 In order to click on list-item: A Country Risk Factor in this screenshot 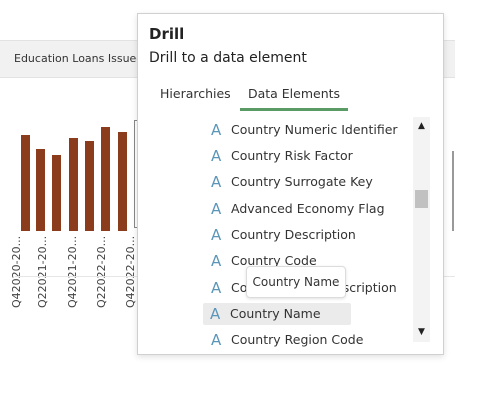, I will do `click(314, 156)`.